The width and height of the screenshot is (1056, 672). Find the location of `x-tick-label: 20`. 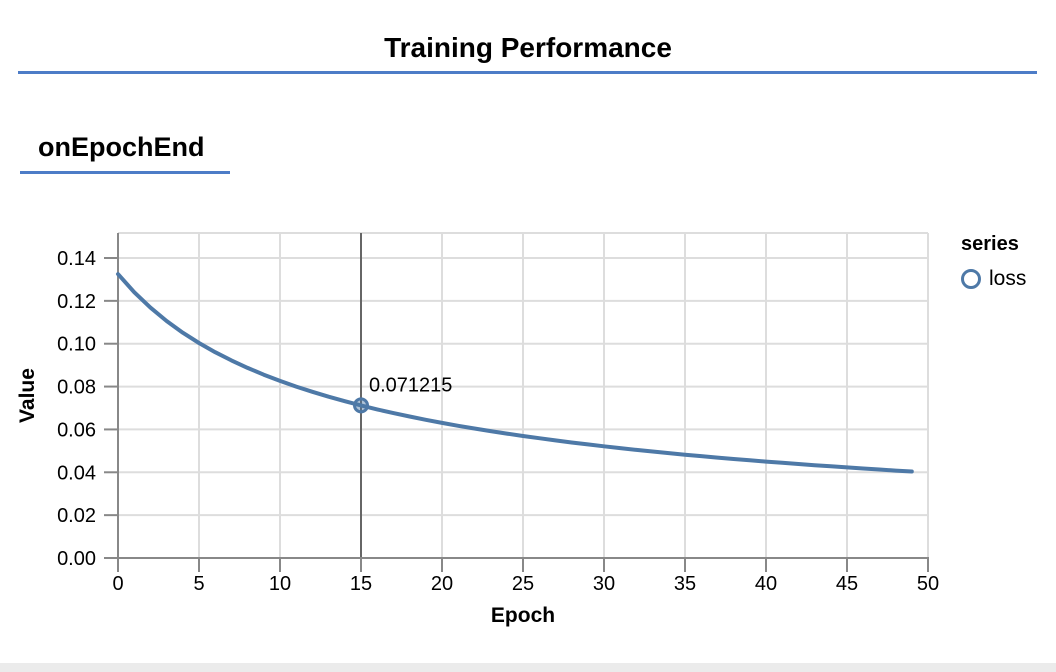

x-tick-label: 20 is located at coordinates (442, 584).